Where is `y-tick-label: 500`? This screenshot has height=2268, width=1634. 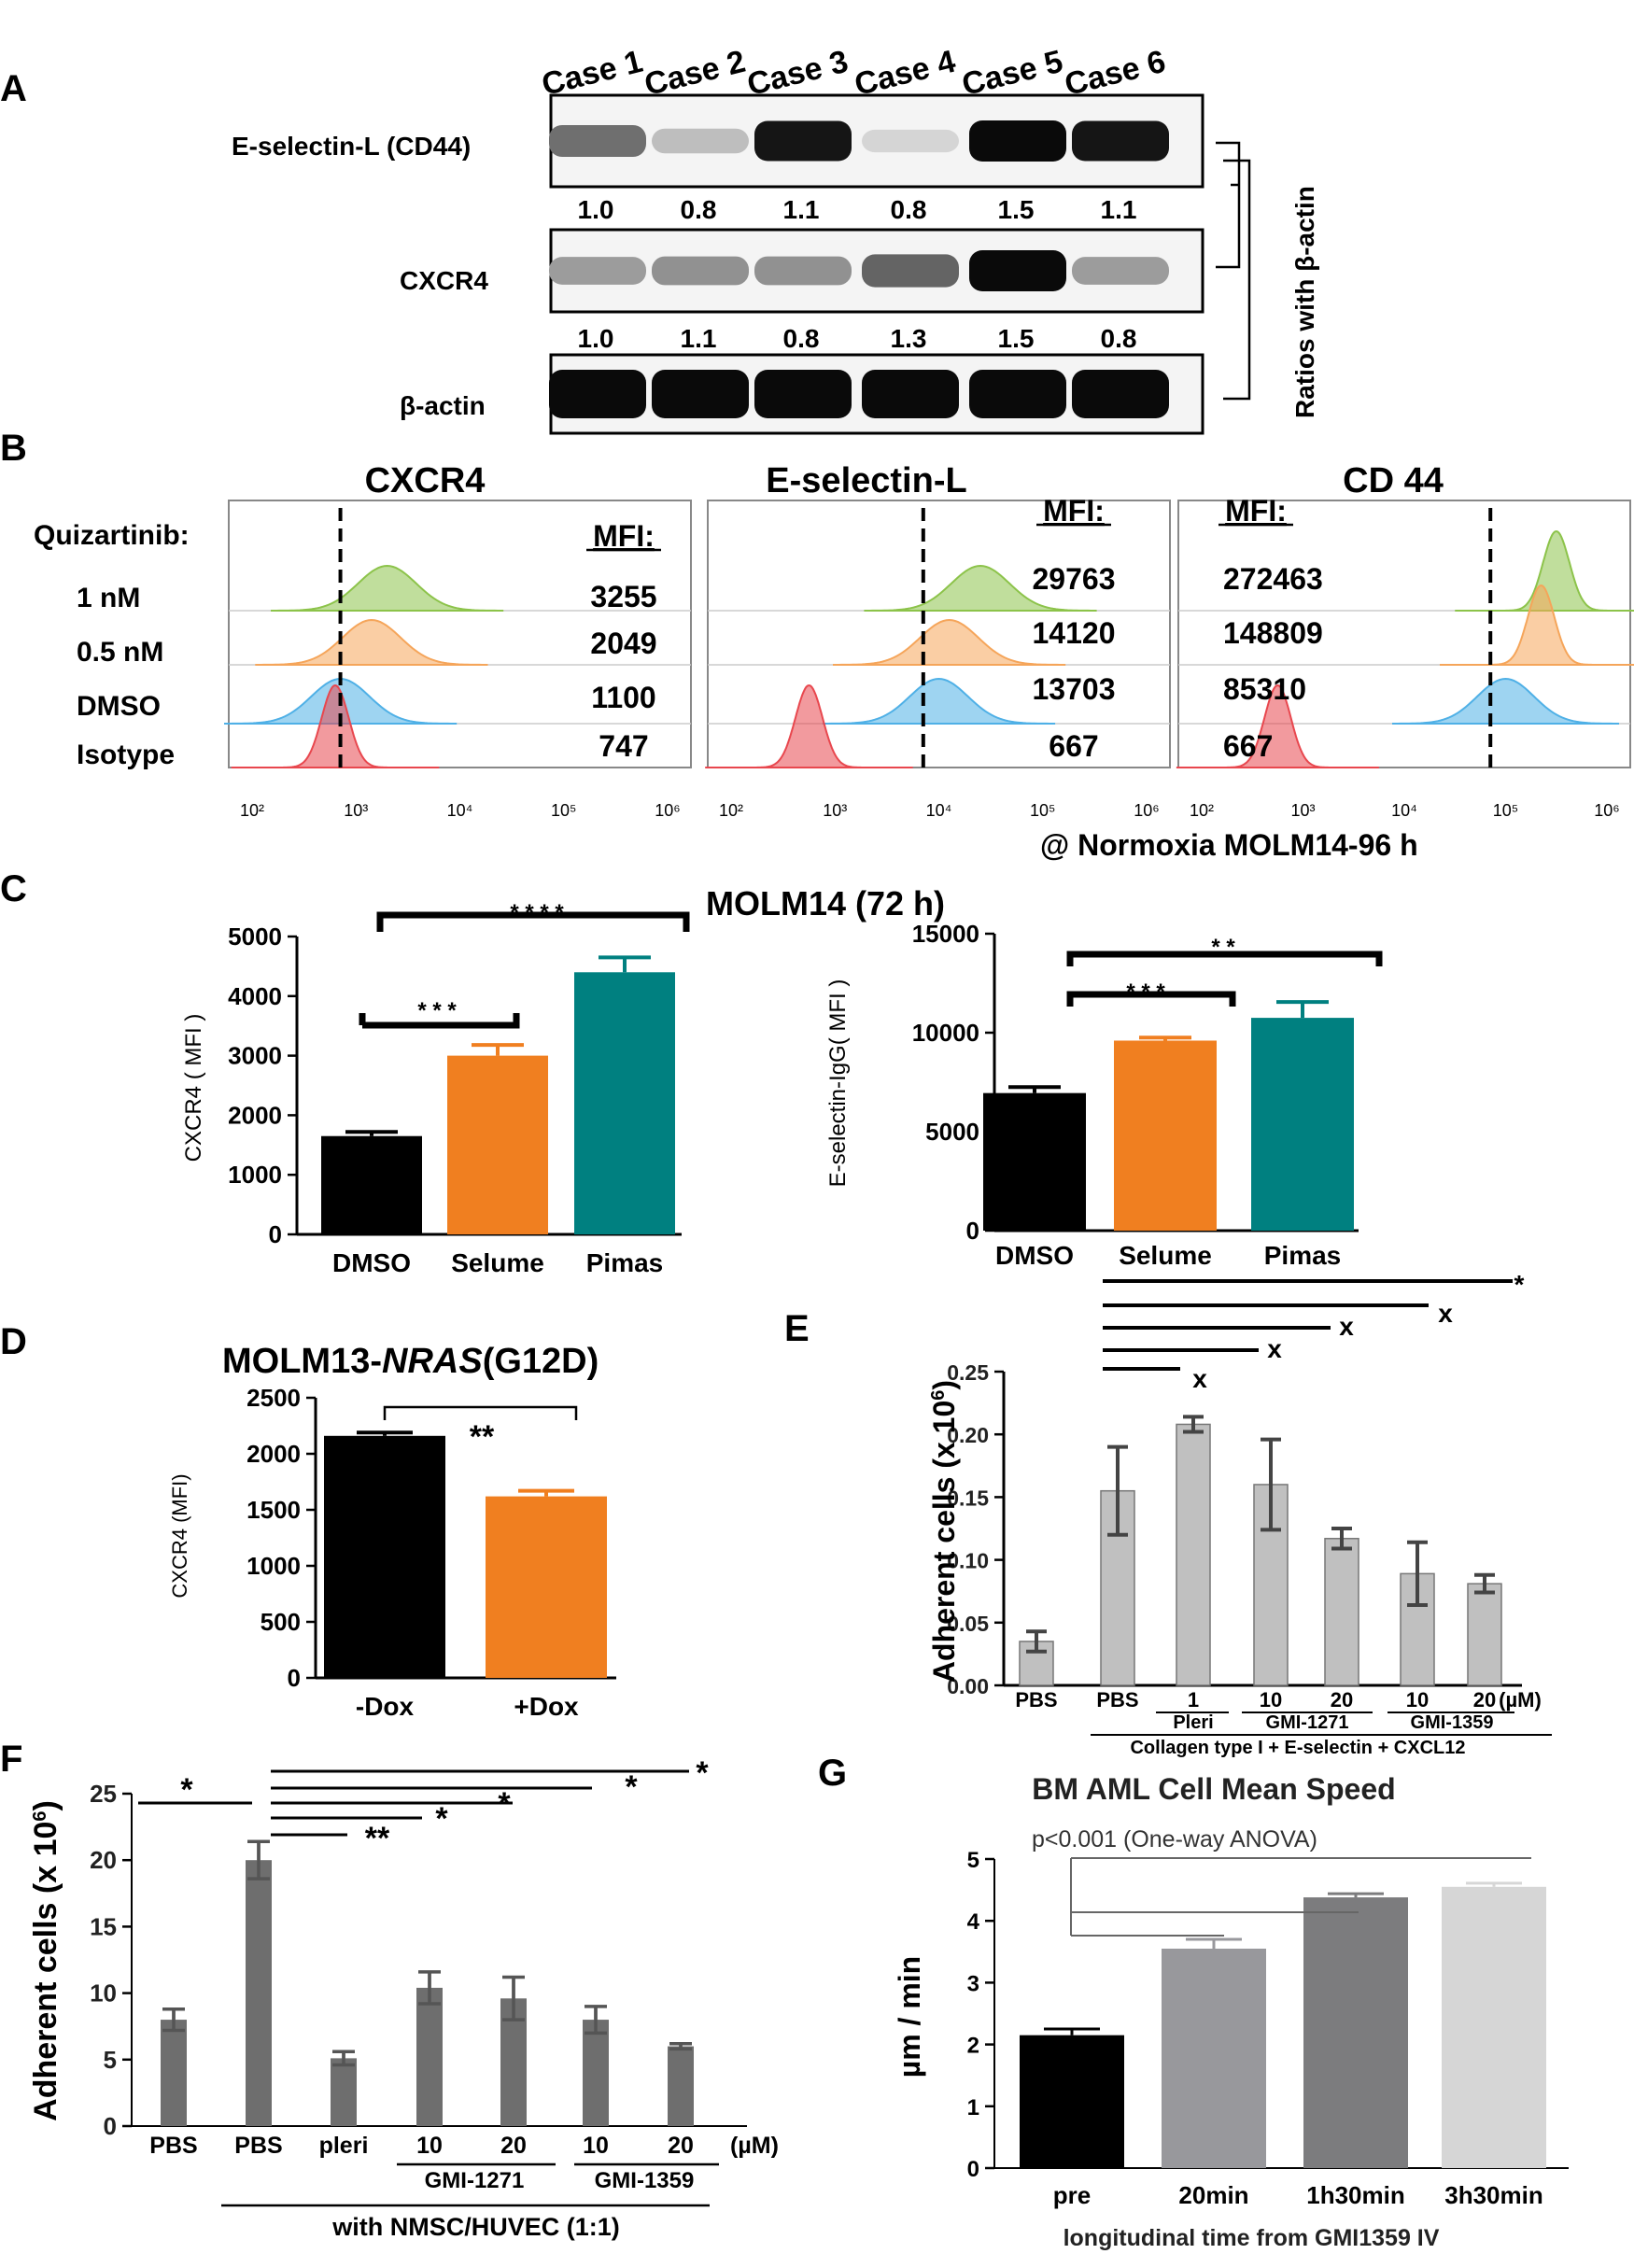 y-tick-label: 500 is located at coordinates (281, 1622).